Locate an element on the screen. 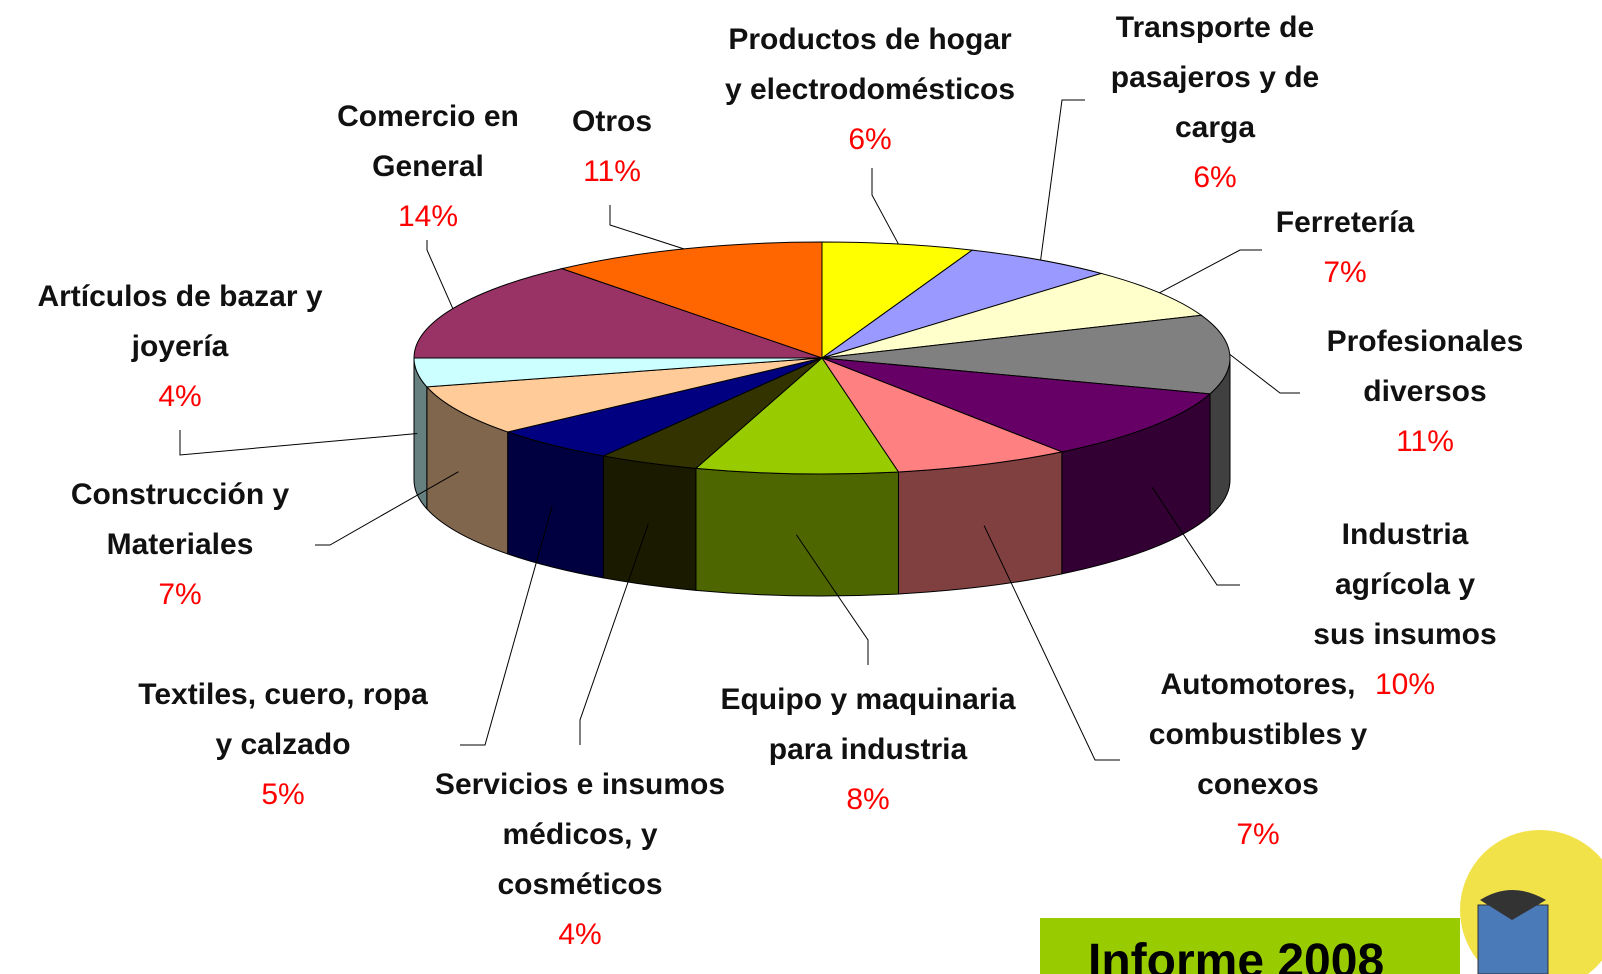  slice-label: Transporte de pasajeros y de carga 6% is located at coordinates (1215, 103).